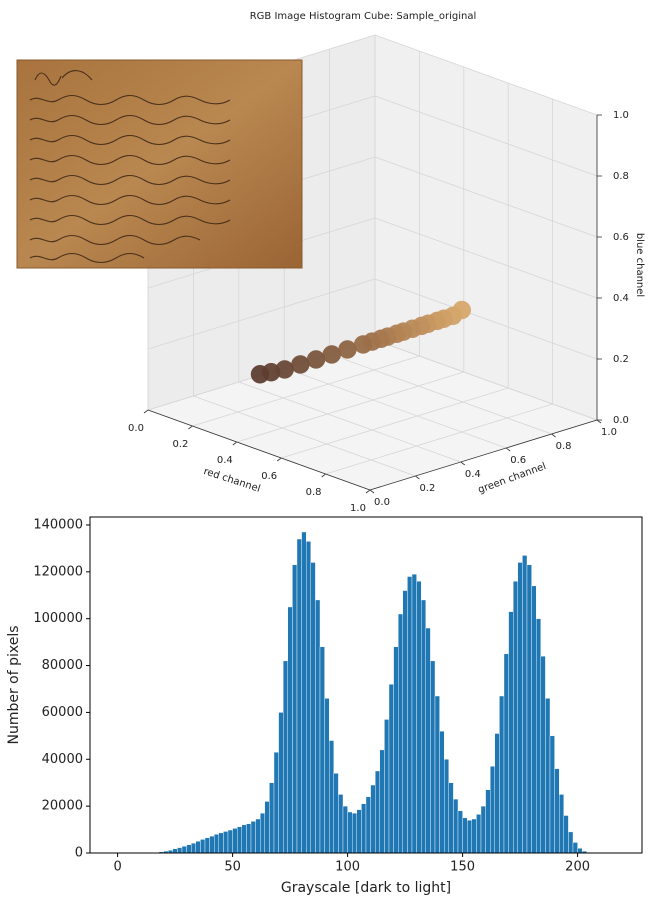 Image resolution: width=655 pixels, height=900 pixels. I want to click on x-tick-label: 150, so click(462, 867).